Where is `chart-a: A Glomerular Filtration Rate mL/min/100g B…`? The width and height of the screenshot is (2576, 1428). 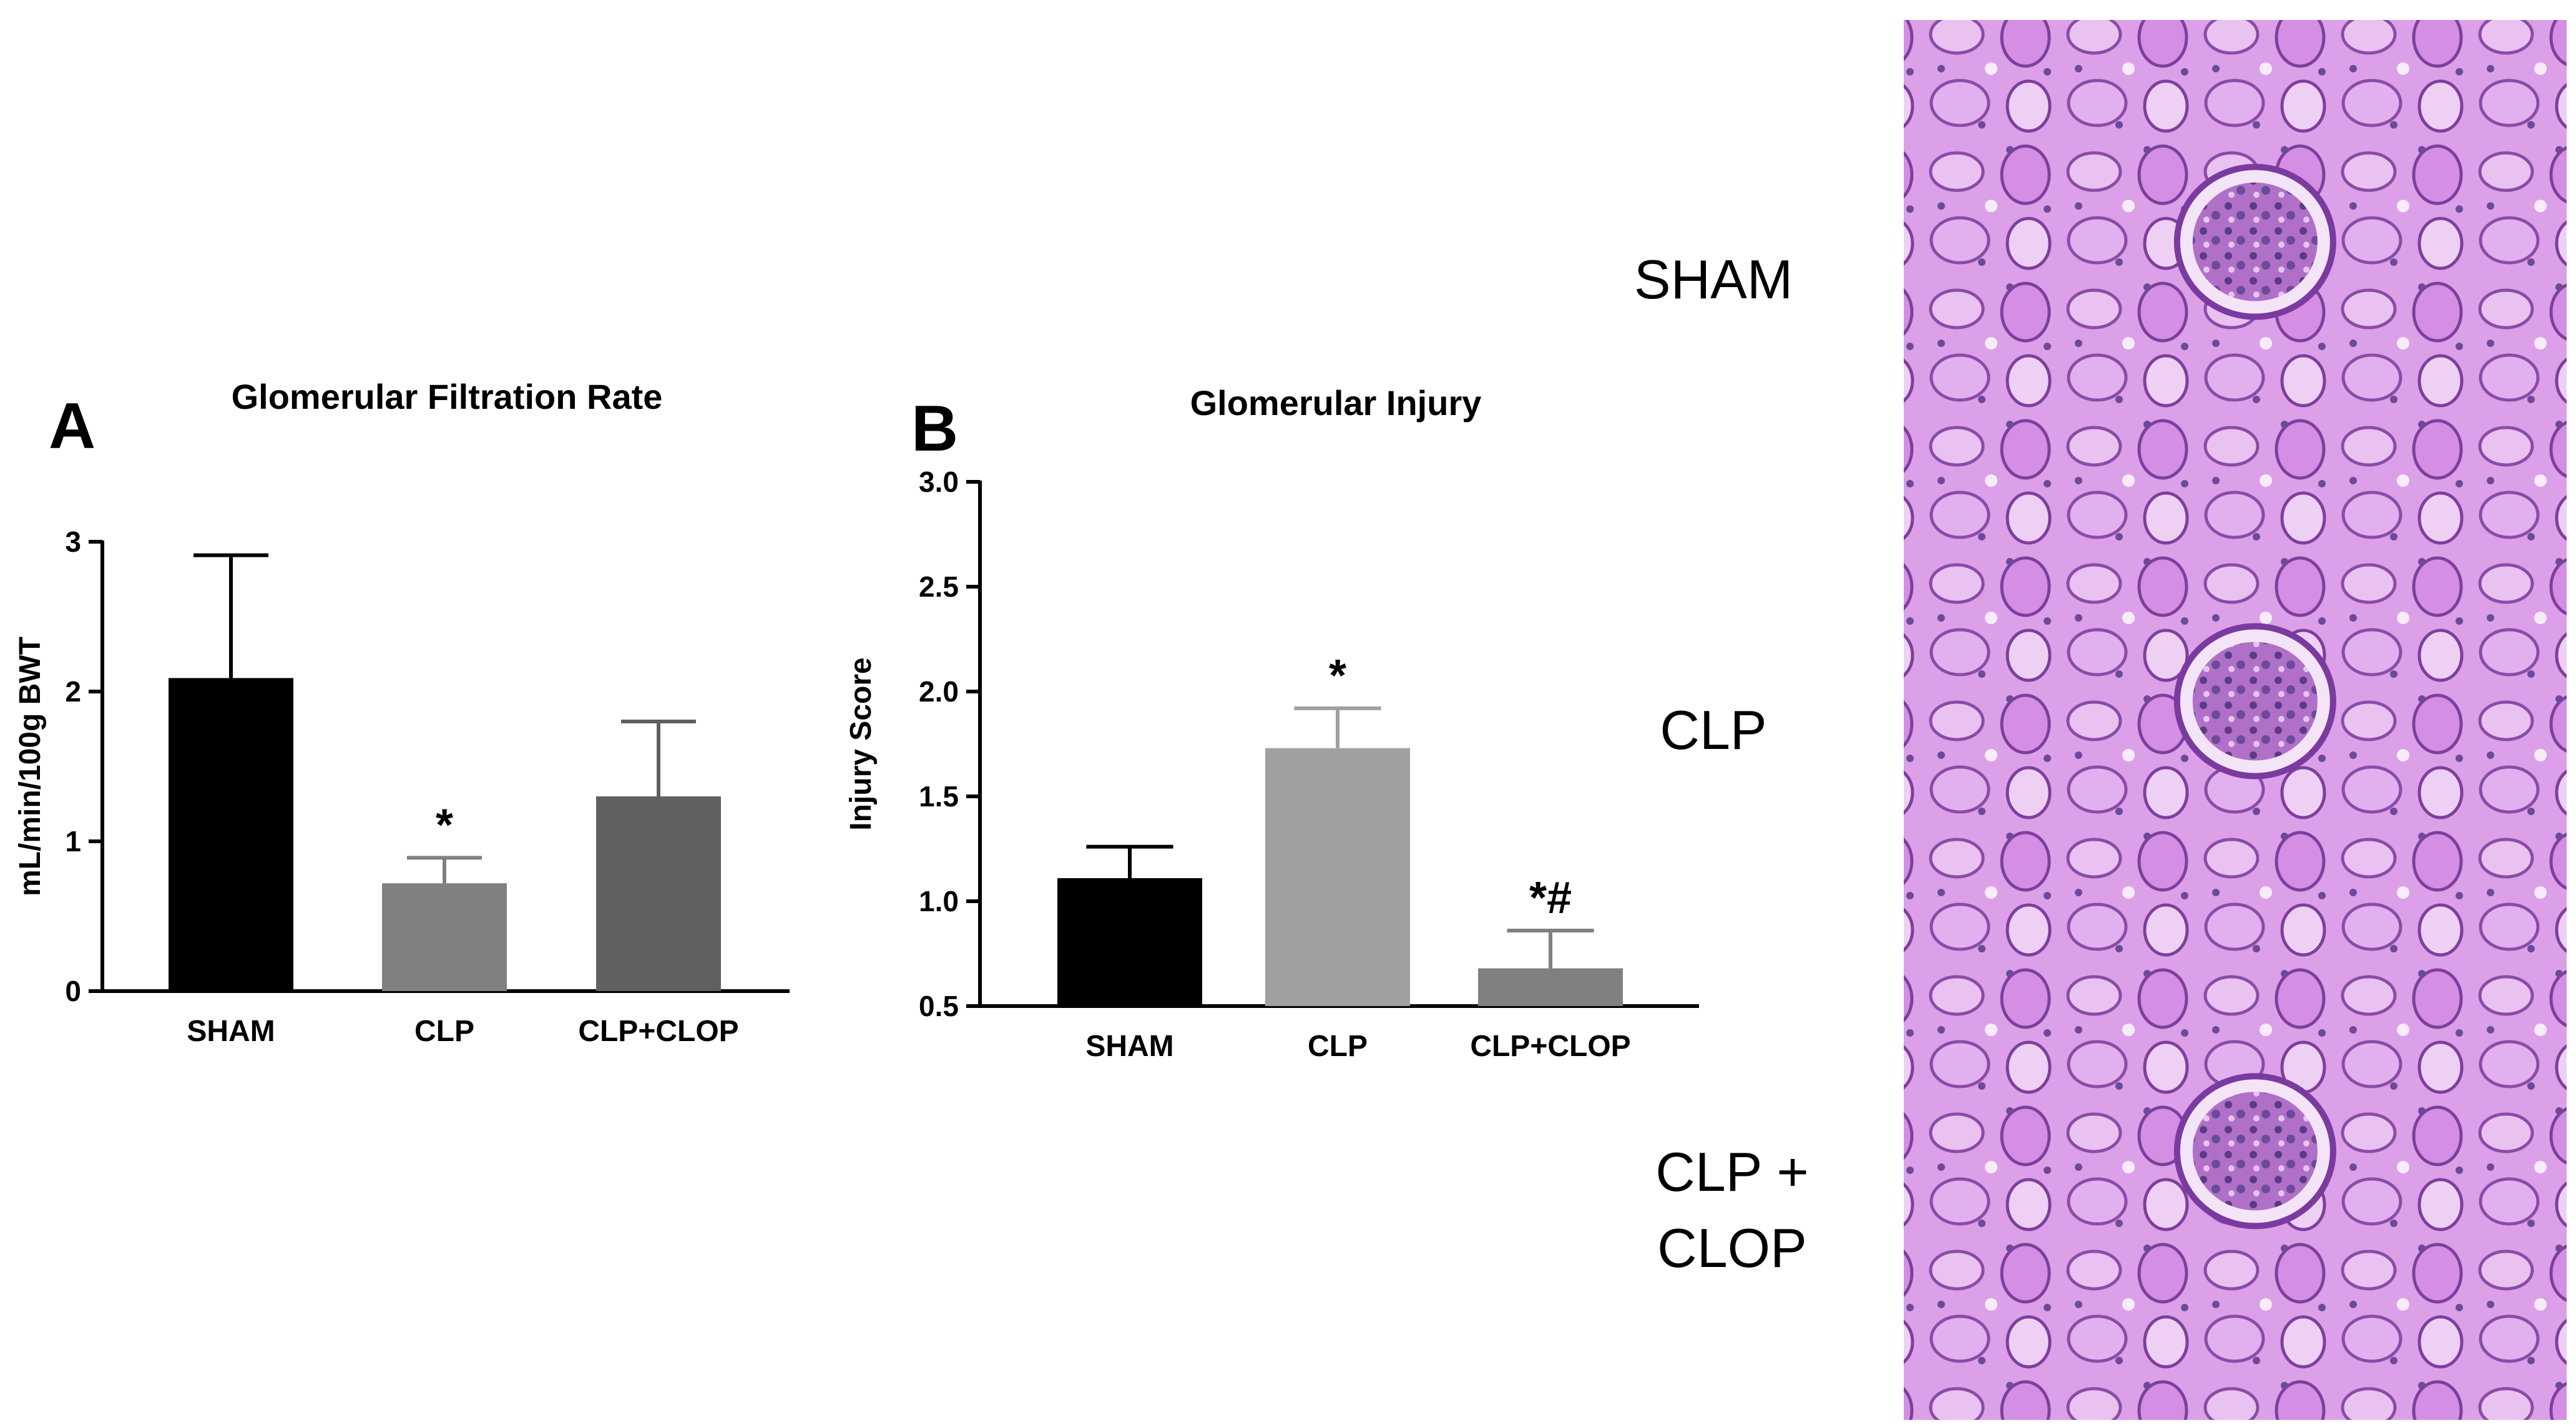
chart-a: A Glomerular Filtration Rate mL/min/100g B… is located at coordinates (402, 712).